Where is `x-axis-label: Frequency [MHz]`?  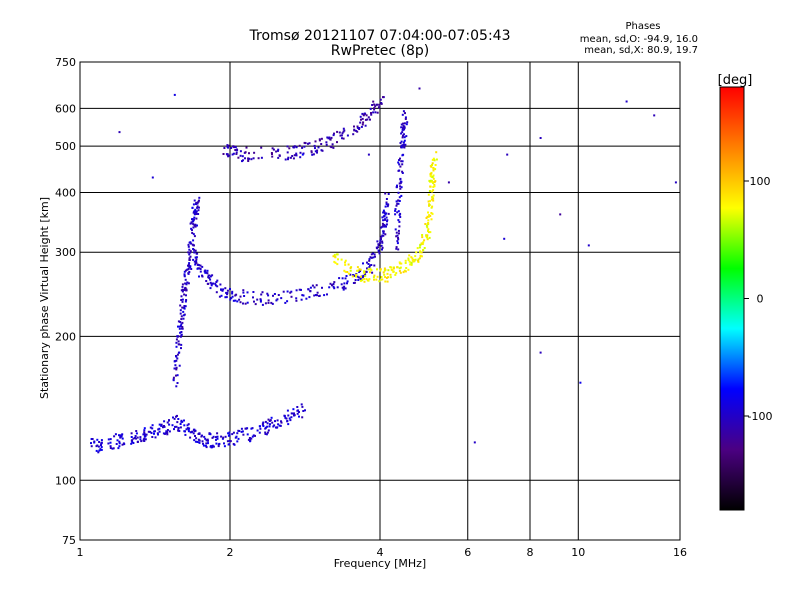 x-axis-label: Frequency [MHz] is located at coordinates (380, 563).